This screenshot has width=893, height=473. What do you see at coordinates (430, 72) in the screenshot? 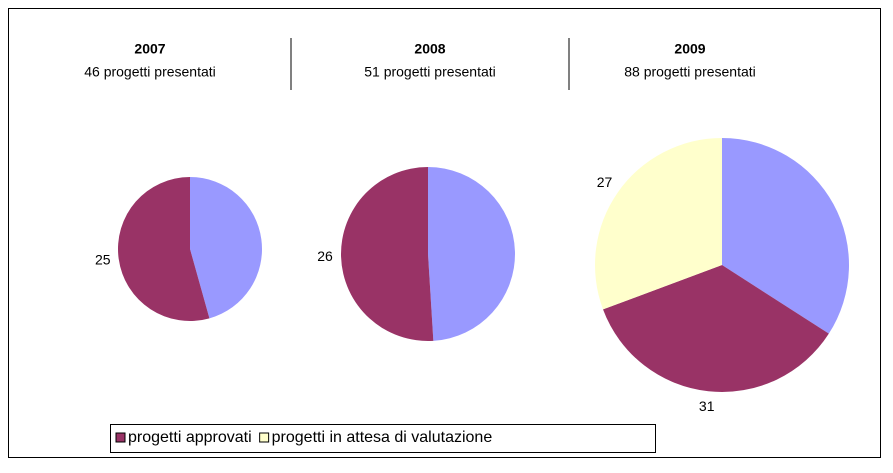
I see `pie-subtitle: 51 progetti presentati` at bounding box center [430, 72].